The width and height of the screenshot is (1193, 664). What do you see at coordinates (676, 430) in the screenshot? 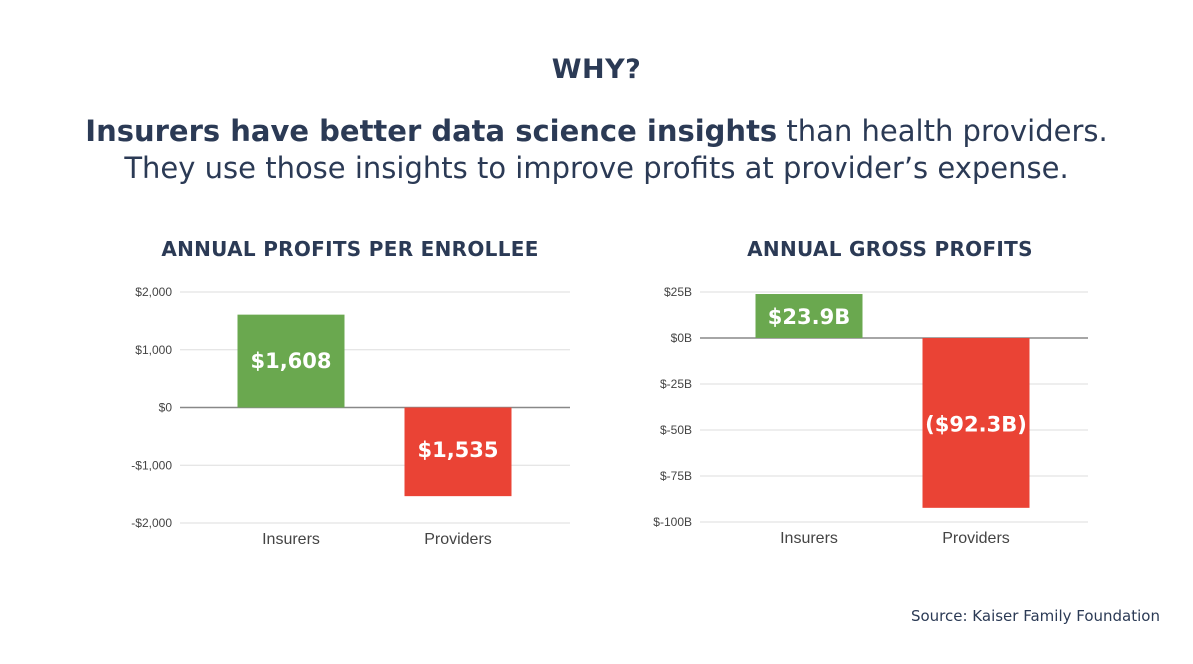
I see `y-tick-label: $-50B` at bounding box center [676, 430].